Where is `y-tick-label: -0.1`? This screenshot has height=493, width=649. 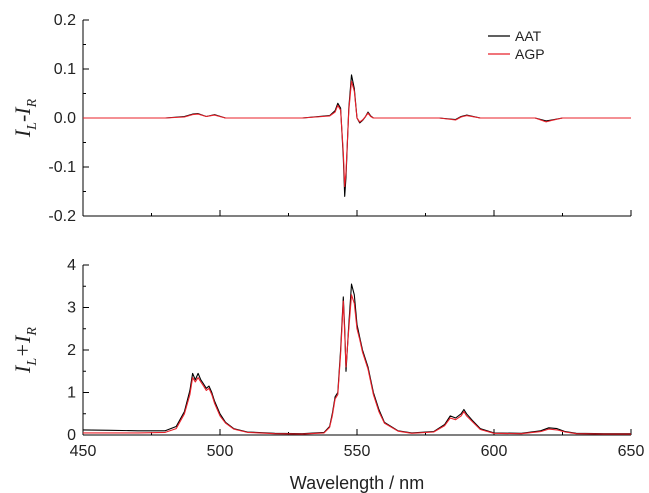 y-tick-label: -0.1 is located at coordinates (62, 167).